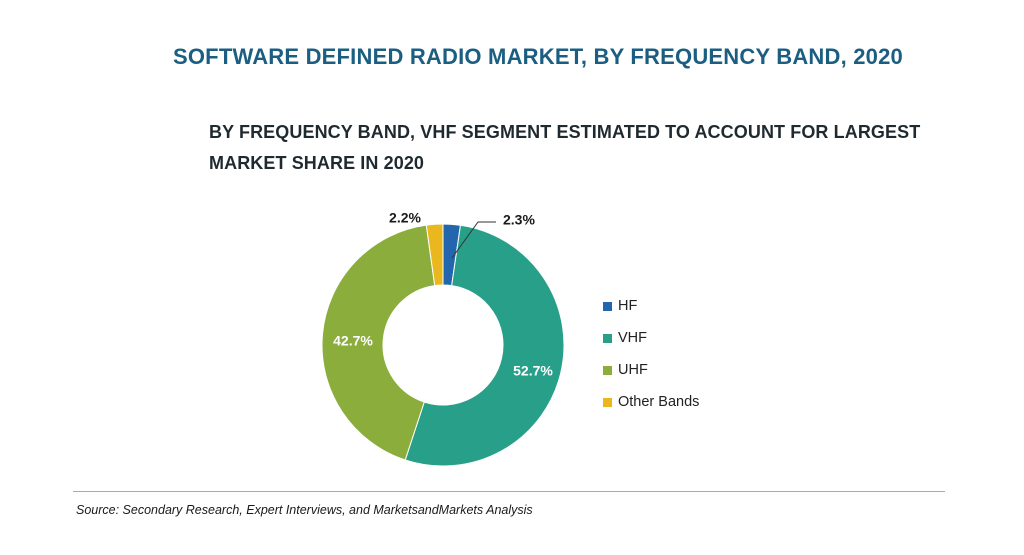 The height and width of the screenshot is (555, 1024). I want to click on legend-label-uhf: UHF, so click(633, 370).